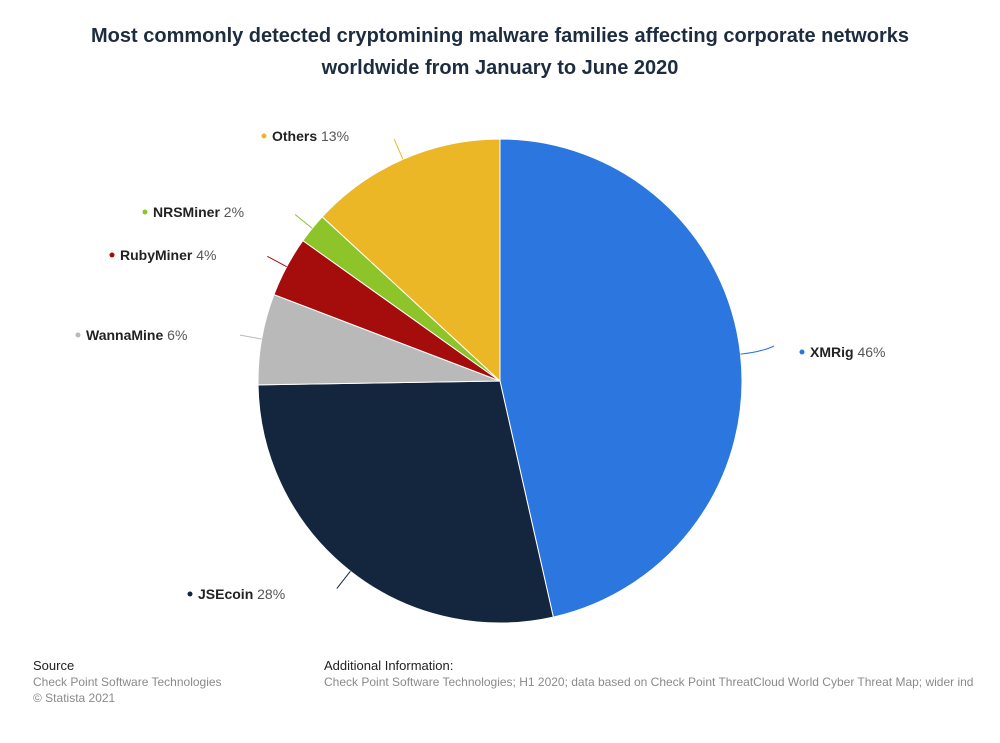 The image size is (1000, 743). Describe the element at coordinates (870, 352) in the screenshot. I see `data-label-value: 46%` at that location.